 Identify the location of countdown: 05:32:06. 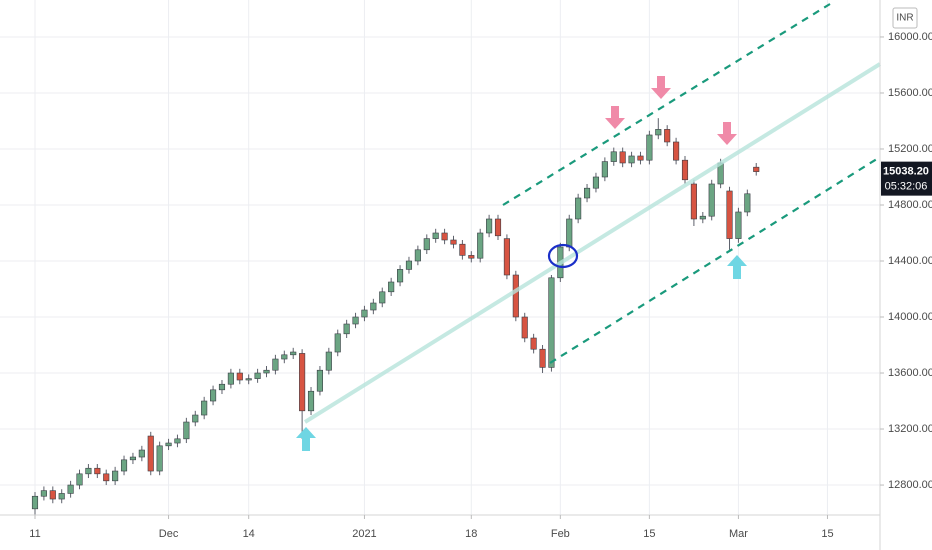
(906, 187).